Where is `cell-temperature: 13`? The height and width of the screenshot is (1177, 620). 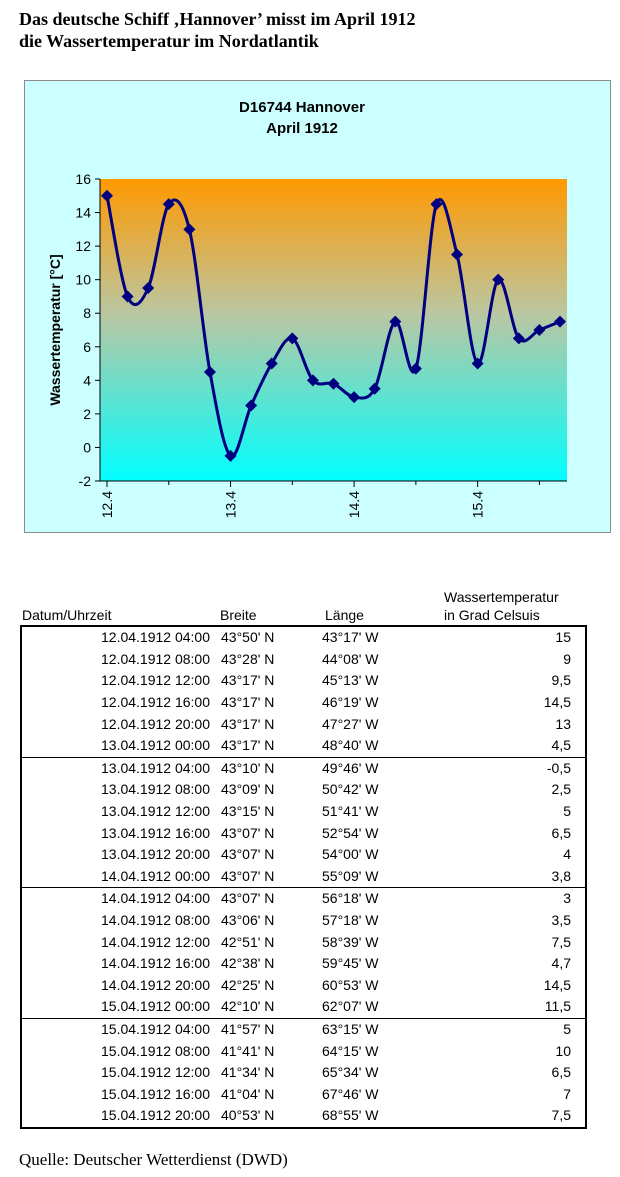 cell-temperature: 13 is located at coordinates (563, 723).